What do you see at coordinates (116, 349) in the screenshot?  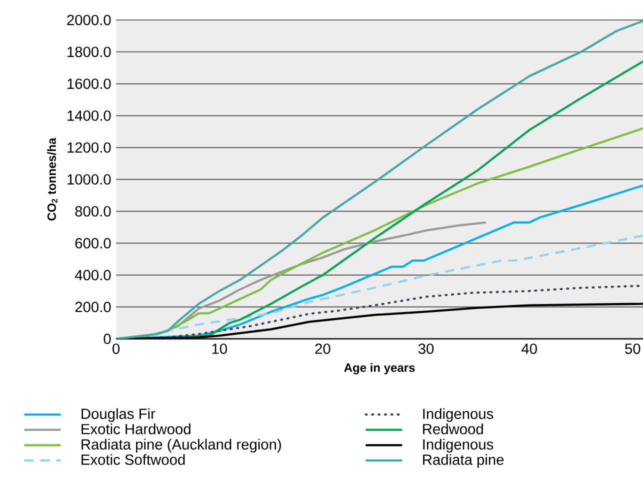 I see `x-tick-label: 0` at bounding box center [116, 349].